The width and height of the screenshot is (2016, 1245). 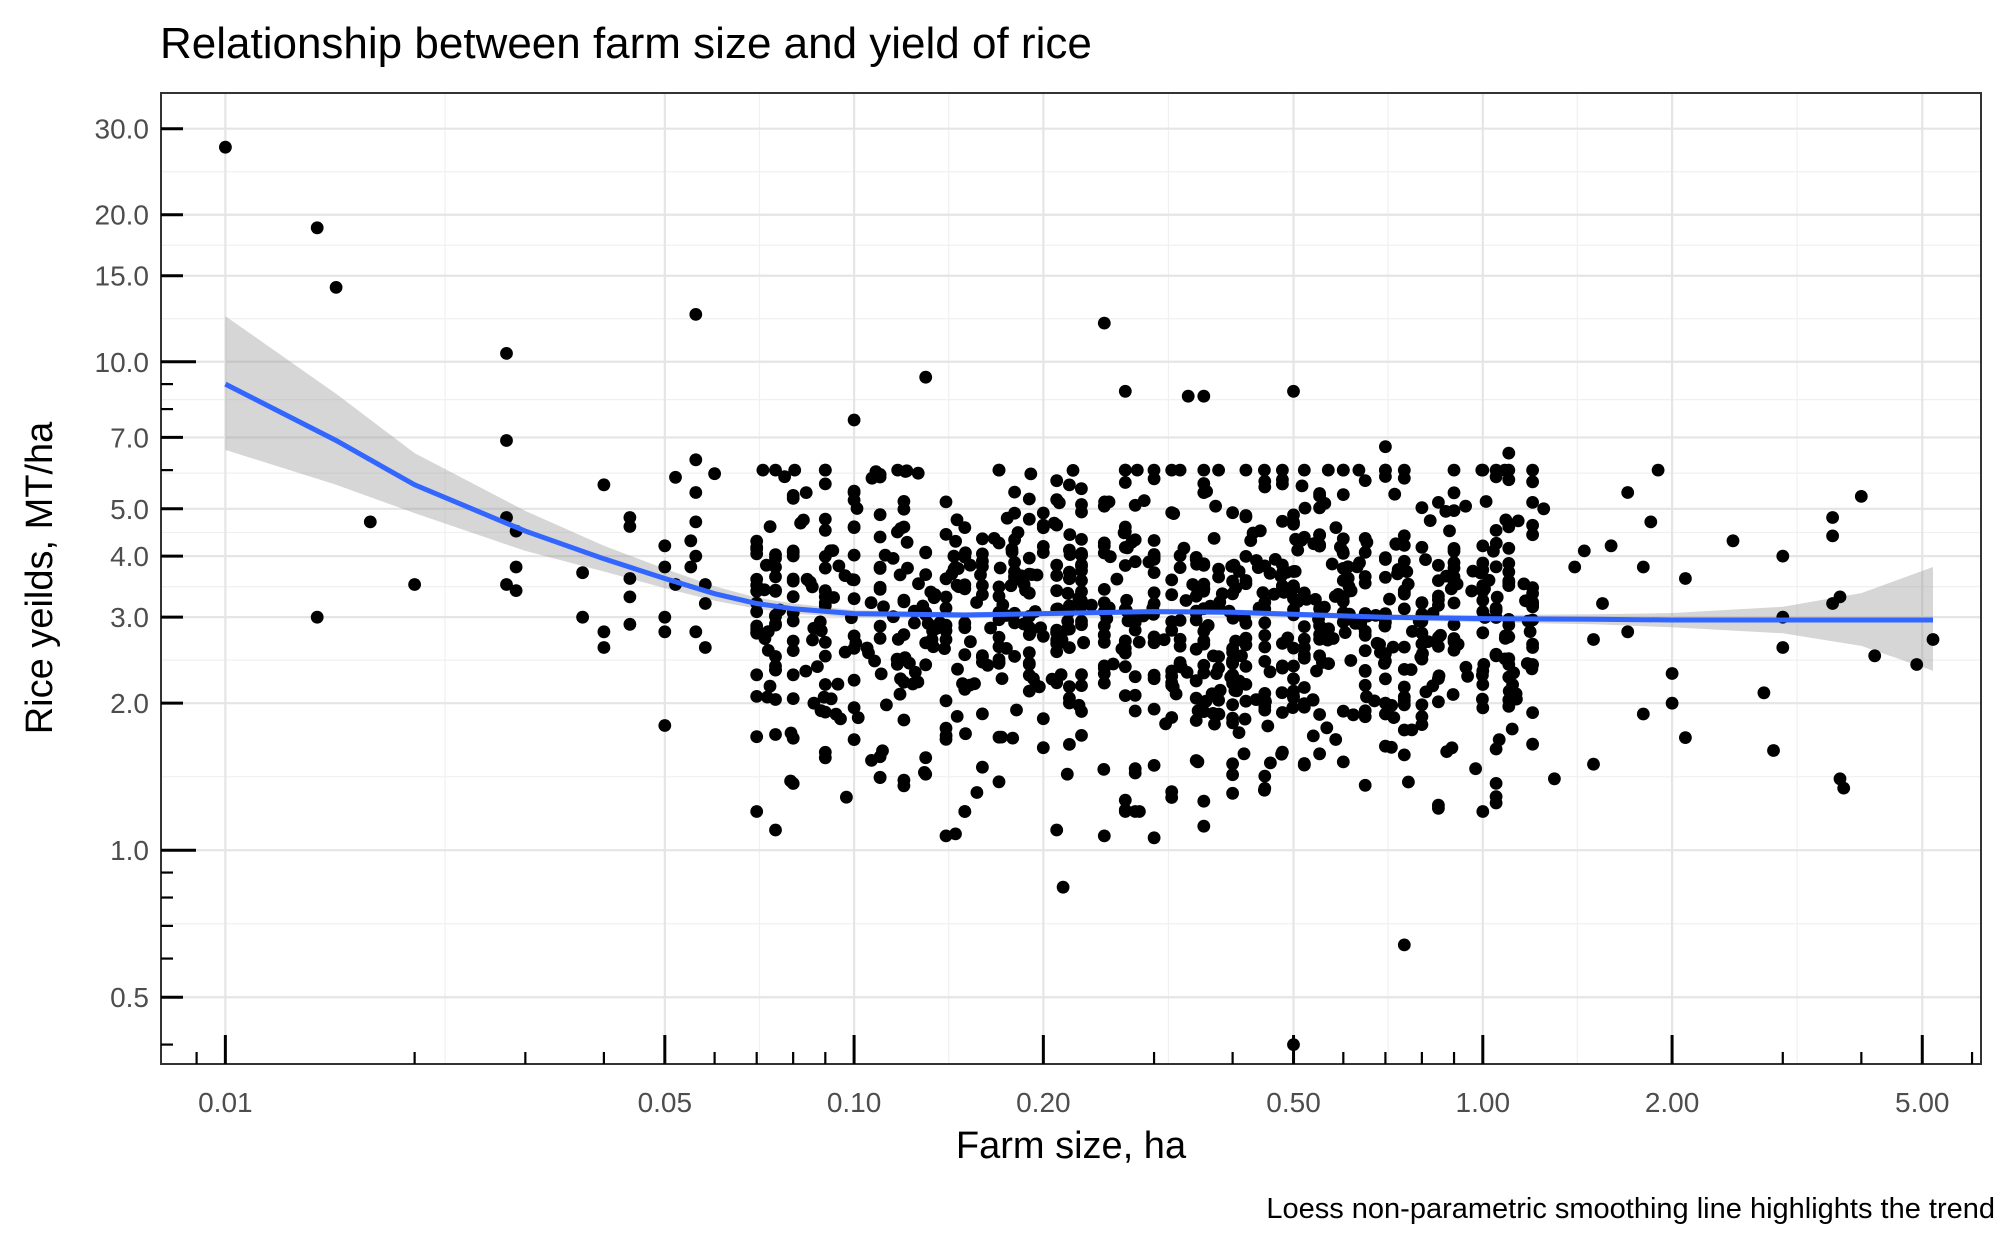 I want to click on x-tick-label: 0.20, so click(x=1043, y=1102).